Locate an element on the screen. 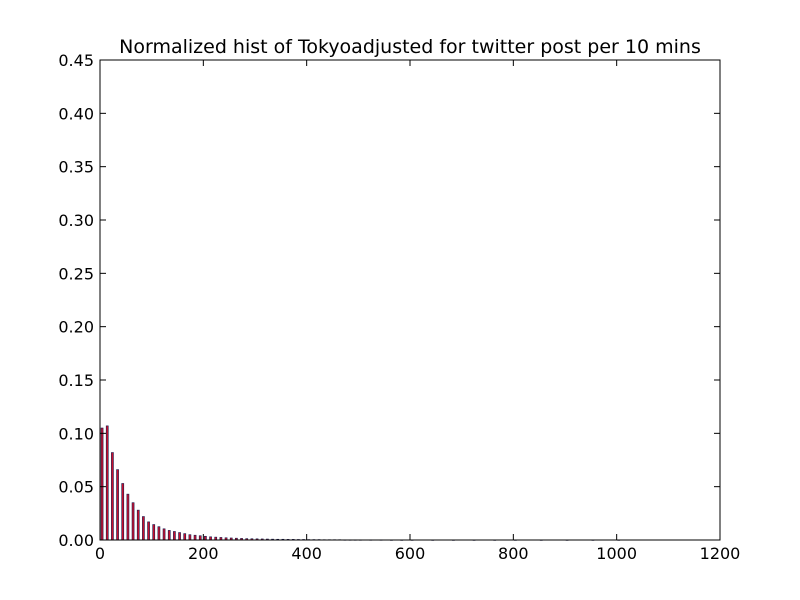  y-tick-label: 0.45 is located at coordinates (76, 60).